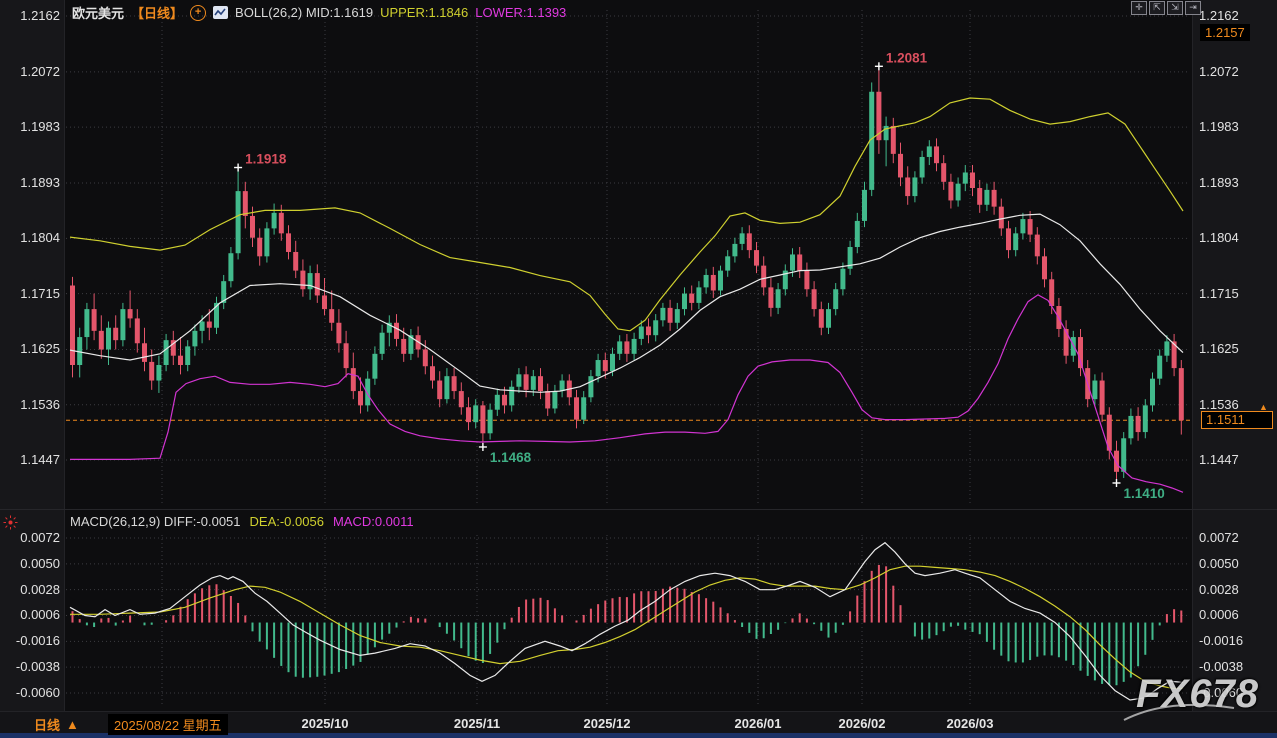 The height and width of the screenshot is (738, 1277). Describe the element at coordinates (325, 723) in the screenshot. I see `month-label: 2025/10` at that location.